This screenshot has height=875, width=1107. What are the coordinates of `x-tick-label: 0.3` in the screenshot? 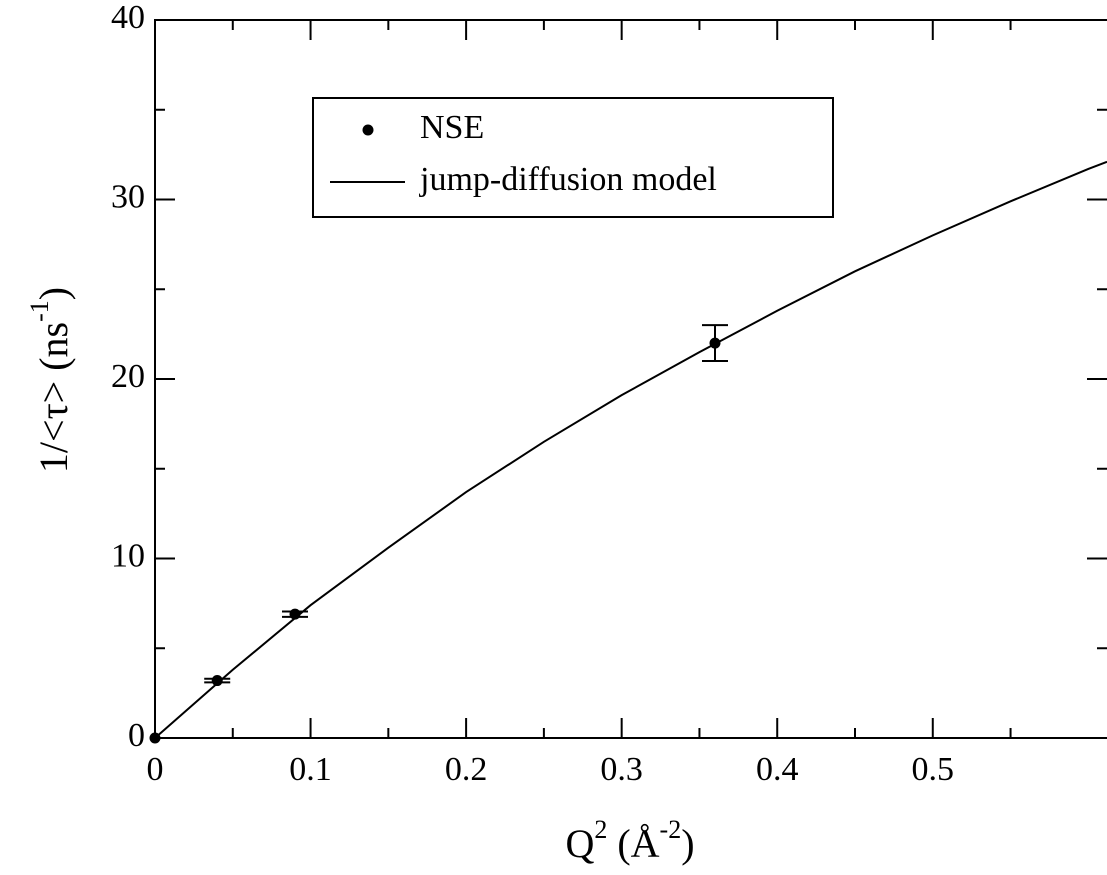 It's located at (621, 769).